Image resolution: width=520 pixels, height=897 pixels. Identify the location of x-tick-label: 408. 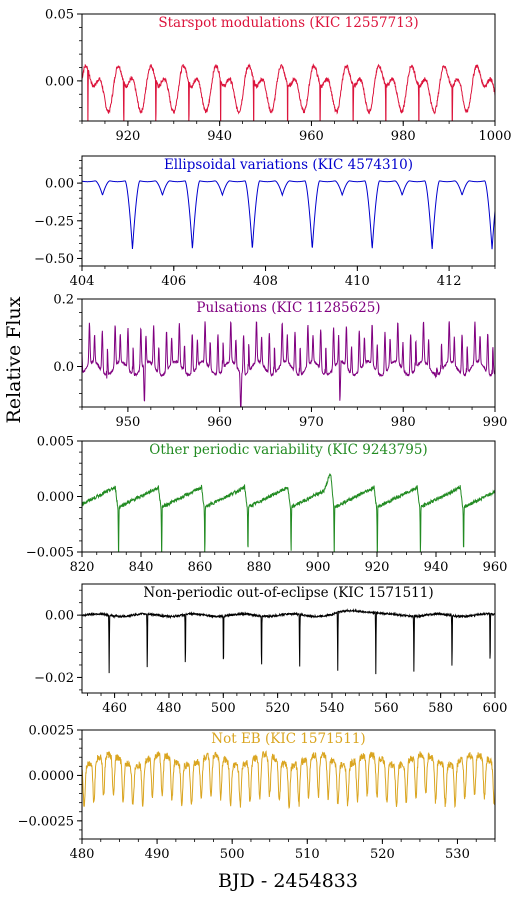
(265, 281).